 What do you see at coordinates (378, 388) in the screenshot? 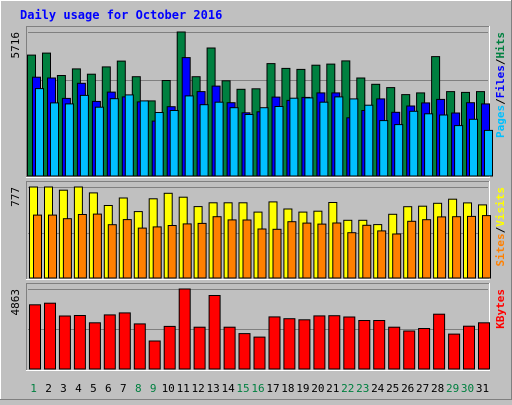
I see `x-tick-label: 24` at bounding box center [378, 388].